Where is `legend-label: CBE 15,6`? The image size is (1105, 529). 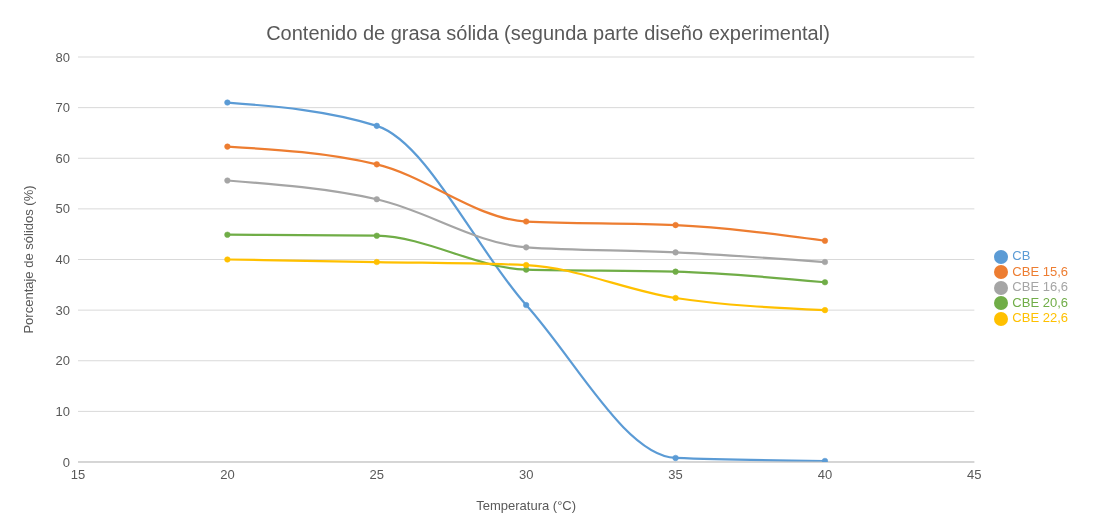 legend-label: CBE 15,6 is located at coordinates (1040, 271).